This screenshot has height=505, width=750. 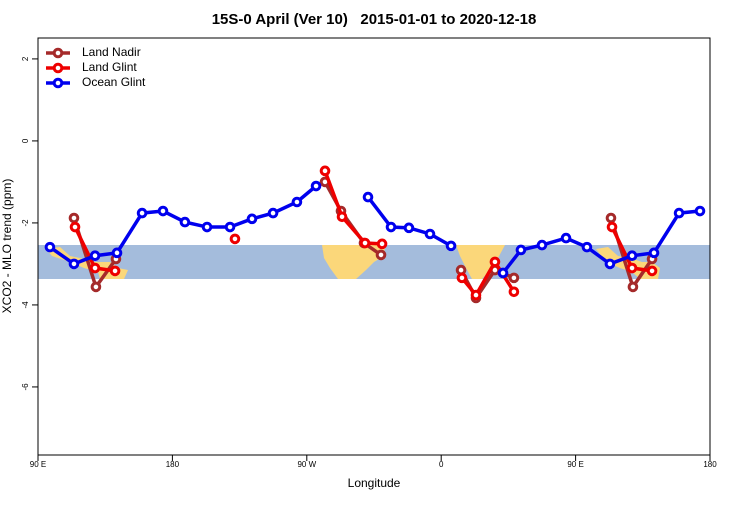 What do you see at coordinates (374, 483) in the screenshot?
I see `x-axis-label: Longitude` at bounding box center [374, 483].